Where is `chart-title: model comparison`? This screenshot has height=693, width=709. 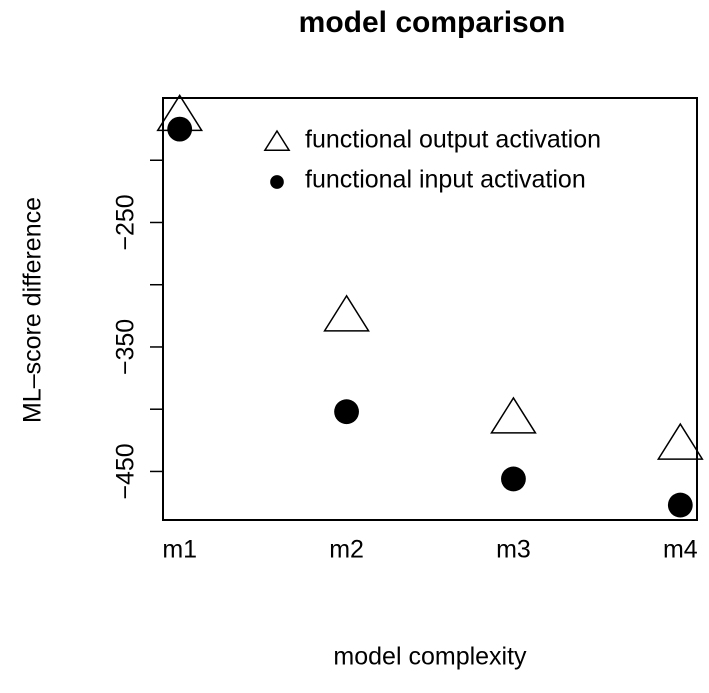 chart-title: model comparison is located at coordinates (432, 22).